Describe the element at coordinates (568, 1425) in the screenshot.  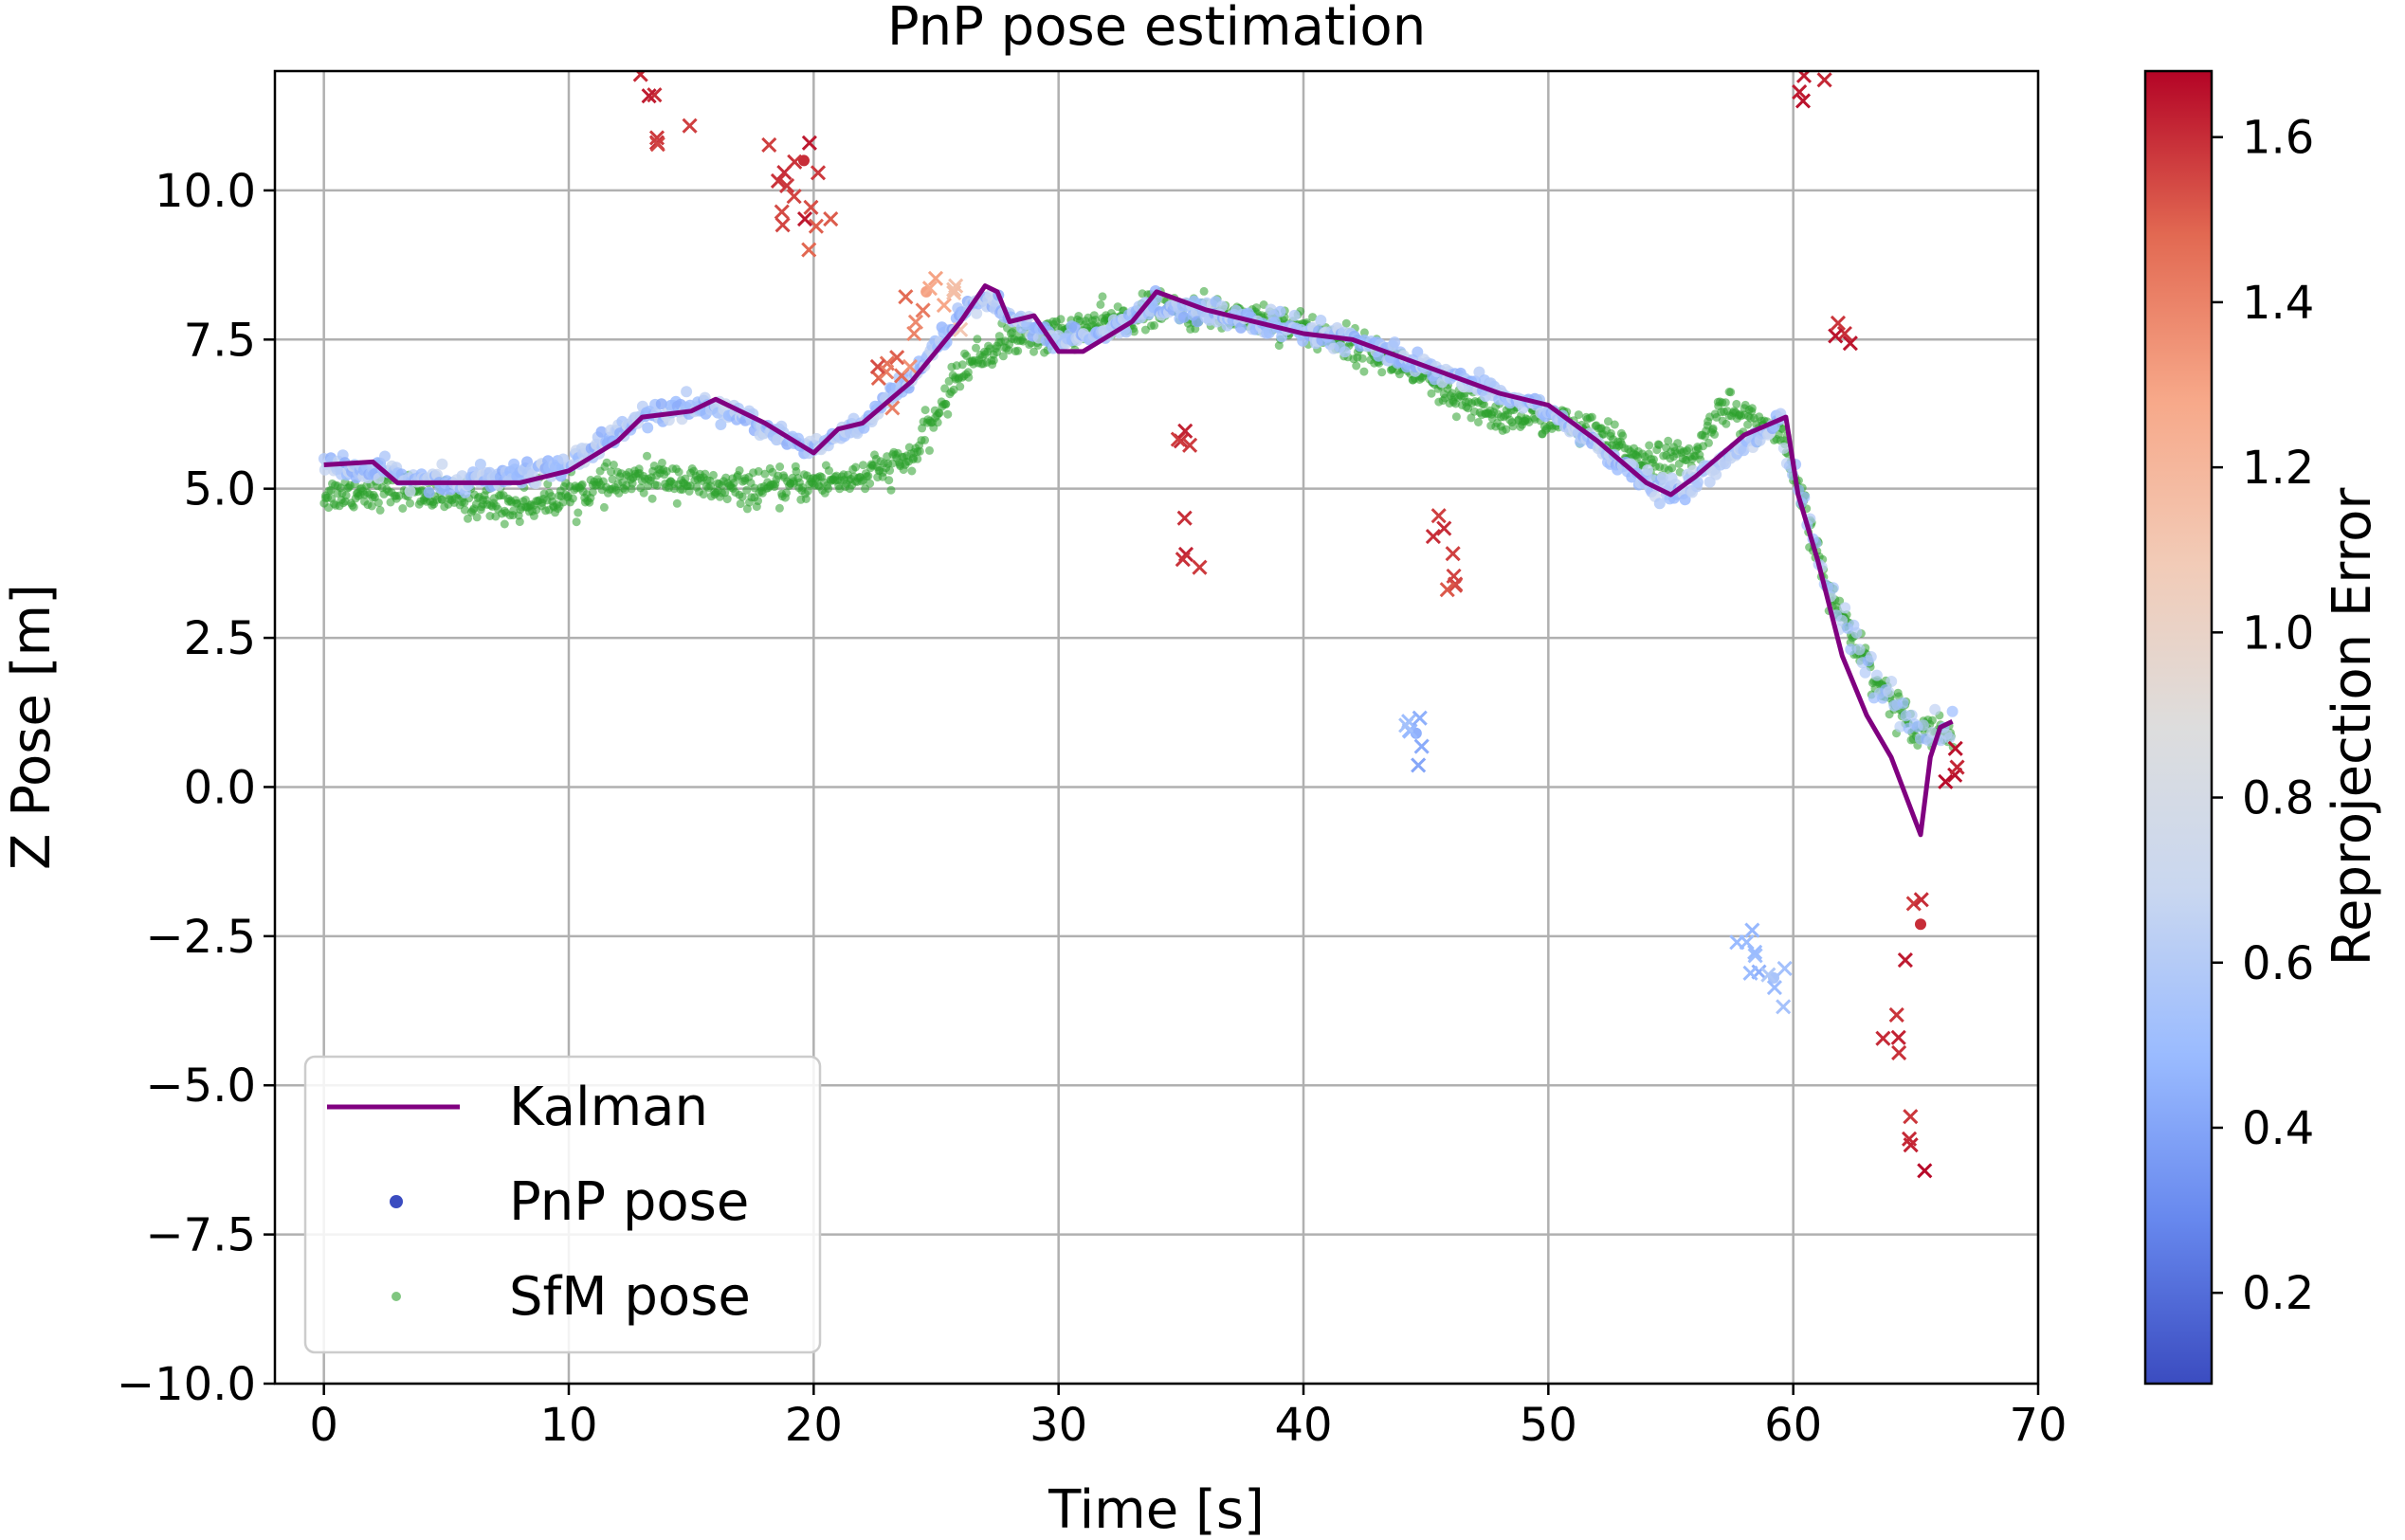
I see `x-tick-label: 10` at that location.